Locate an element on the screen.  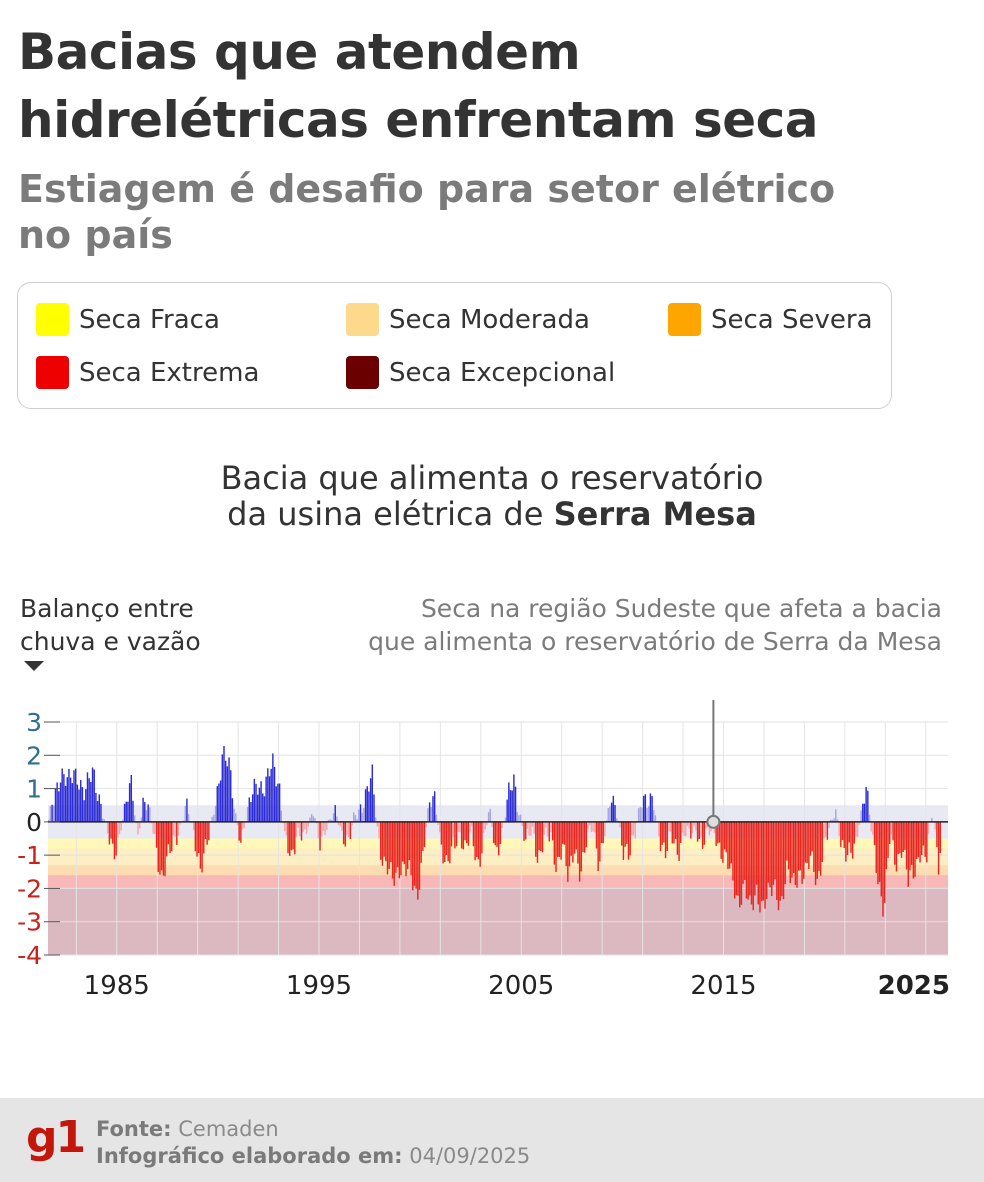
subtitle-line-2: no país is located at coordinates (95, 235).